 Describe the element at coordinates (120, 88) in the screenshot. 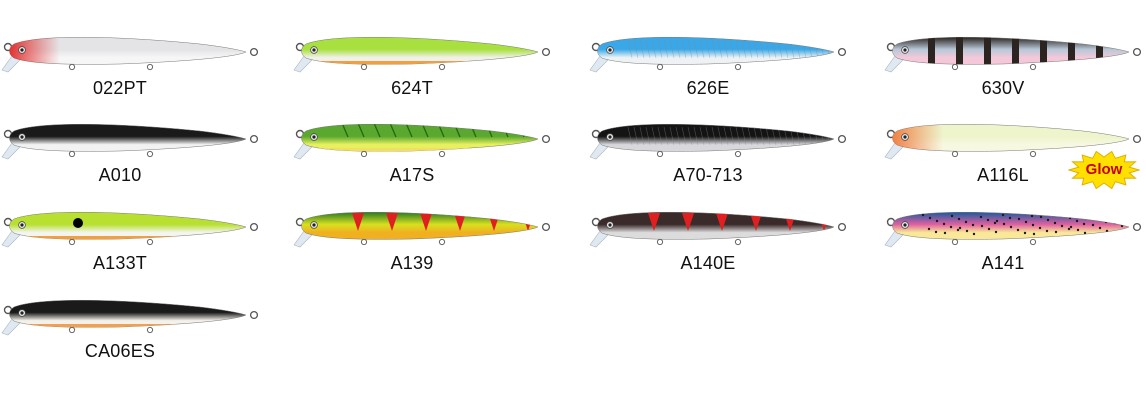

I see `lure-code-label: 022PT` at that location.